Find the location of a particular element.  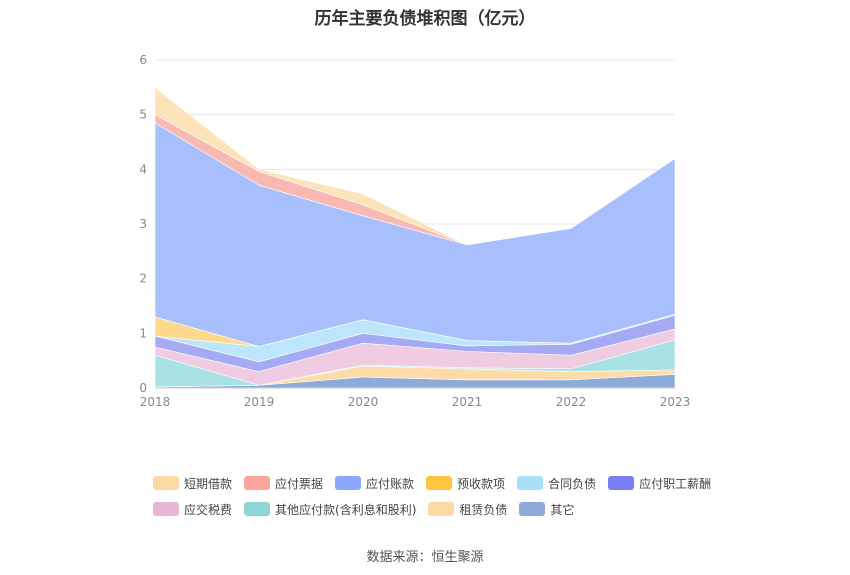

legend-item: 合同负债 is located at coordinates (556, 483).